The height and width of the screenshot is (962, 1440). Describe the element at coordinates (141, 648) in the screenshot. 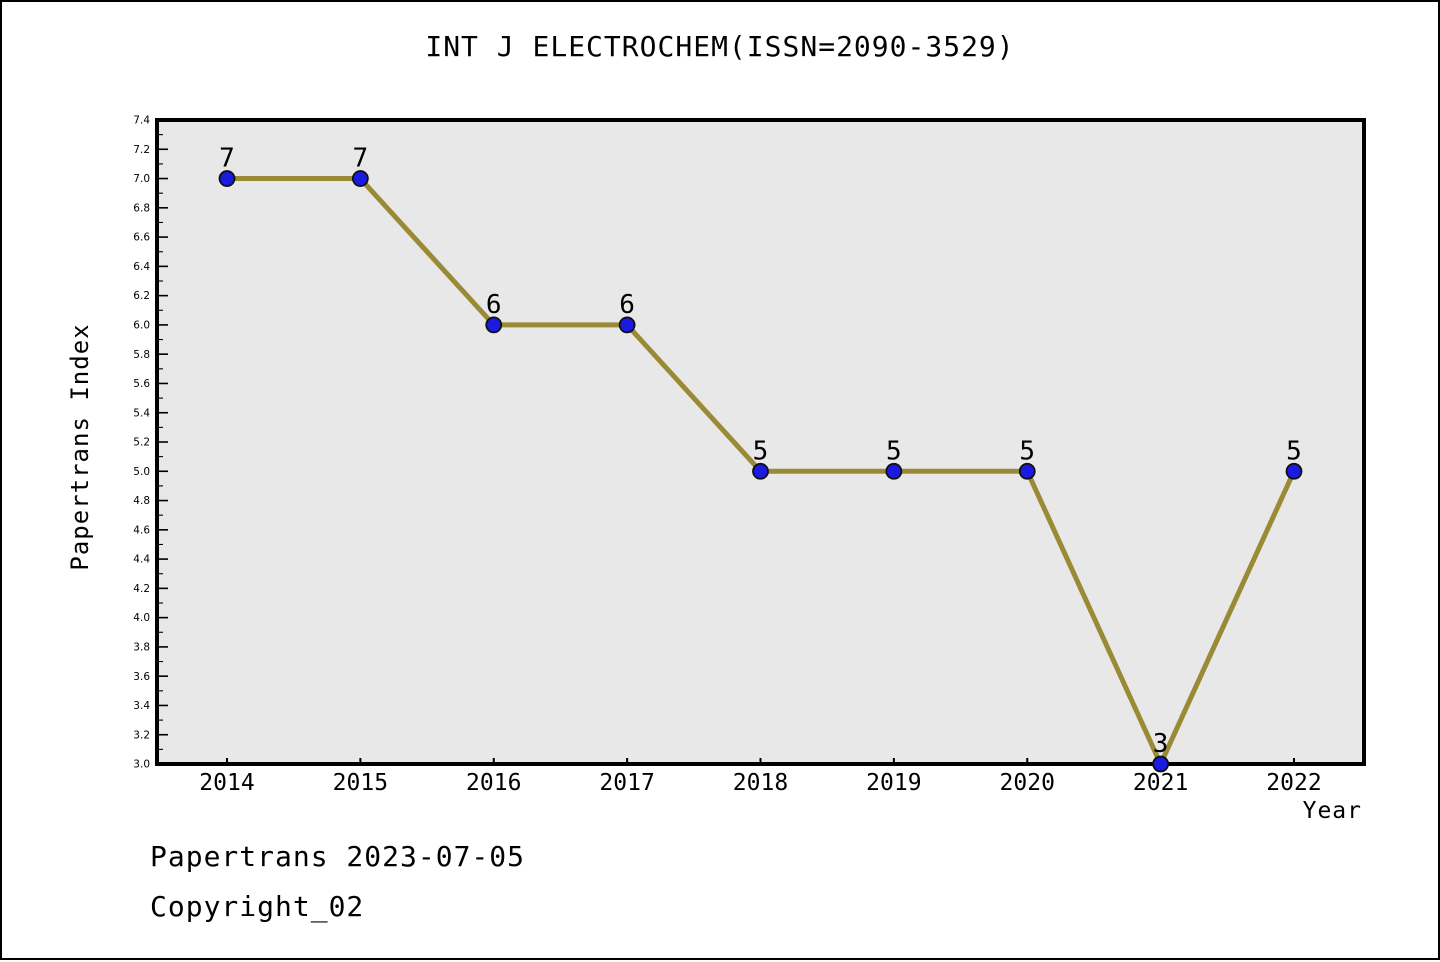

I see `y-tick-label: 3.8` at that location.